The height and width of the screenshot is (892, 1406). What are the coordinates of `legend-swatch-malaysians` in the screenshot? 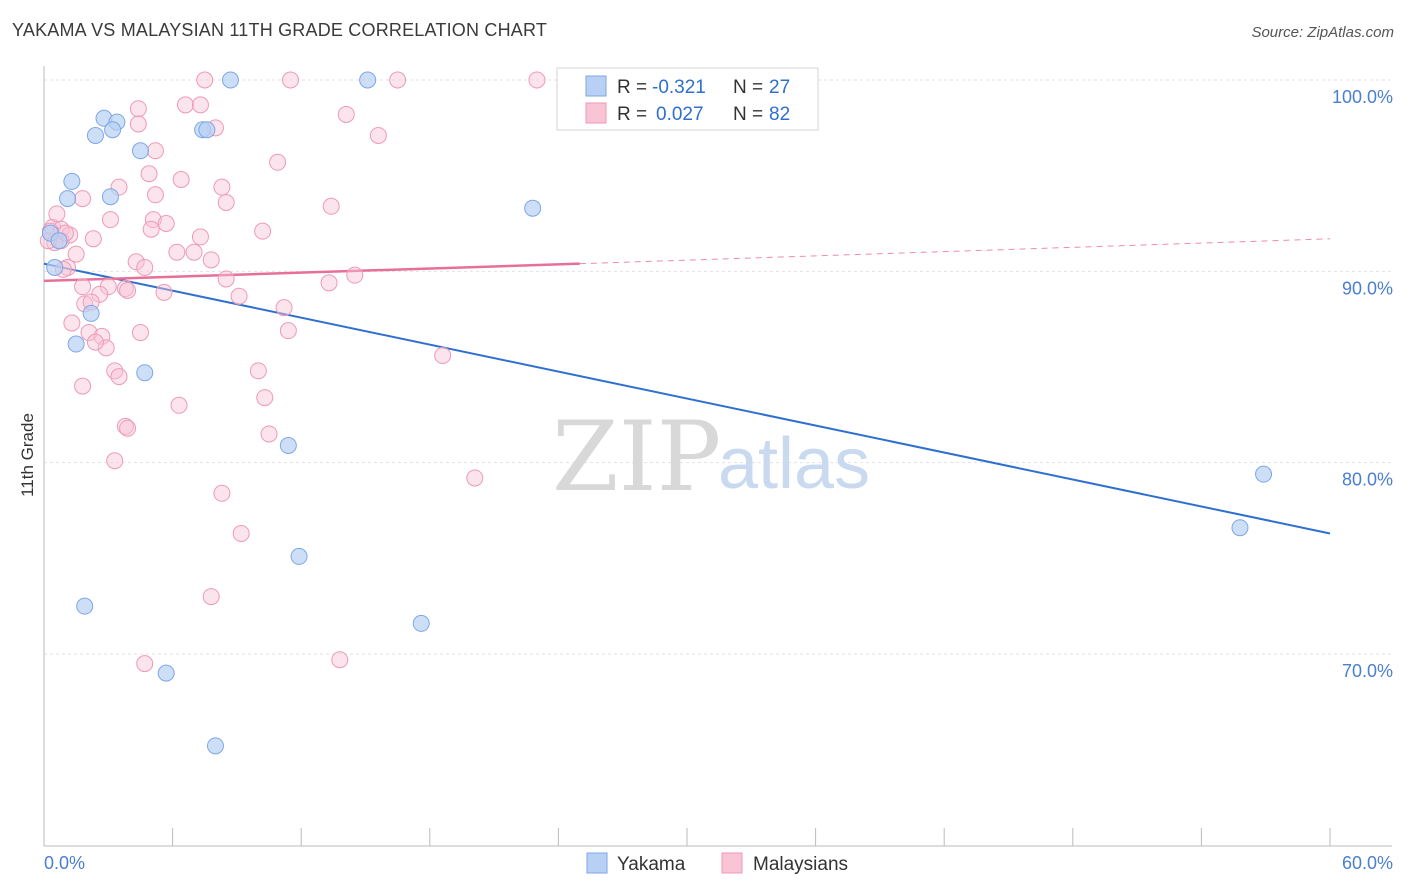 It's located at (596, 113).